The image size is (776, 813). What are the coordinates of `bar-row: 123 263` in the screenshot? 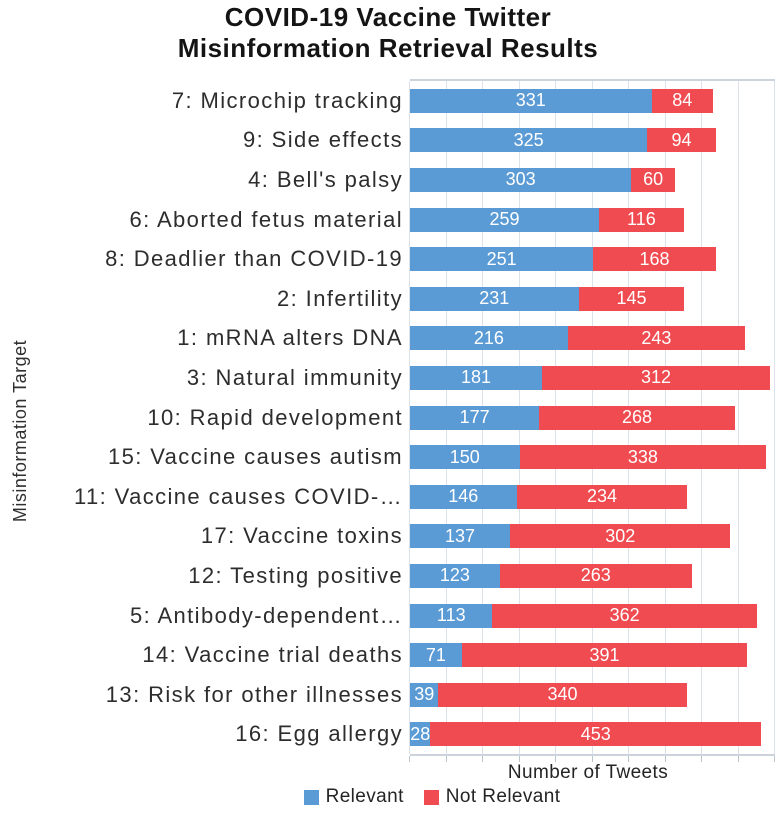 It's located at (592, 576).